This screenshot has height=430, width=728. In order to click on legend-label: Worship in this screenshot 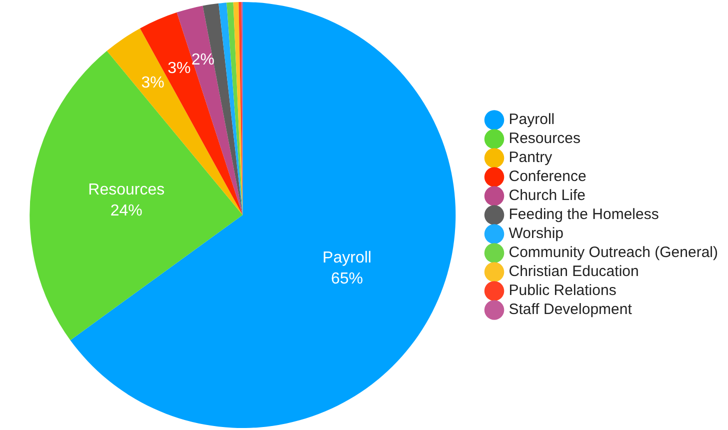, I will do `click(536, 233)`.